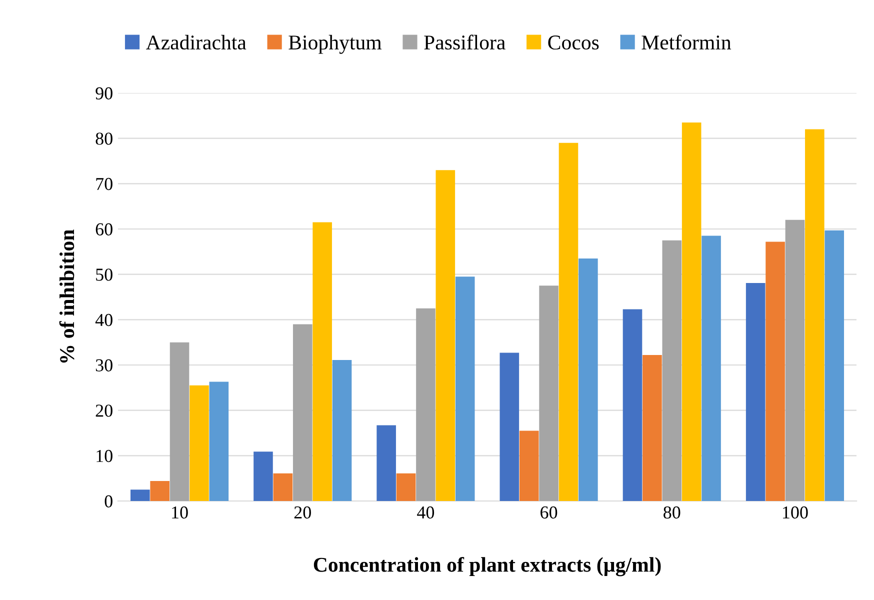 The width and height of the screenshot is (874, 600). Describe the element at coordinates (549, 512) in the screenshot. I see `x-tick-label: 60` at that location.